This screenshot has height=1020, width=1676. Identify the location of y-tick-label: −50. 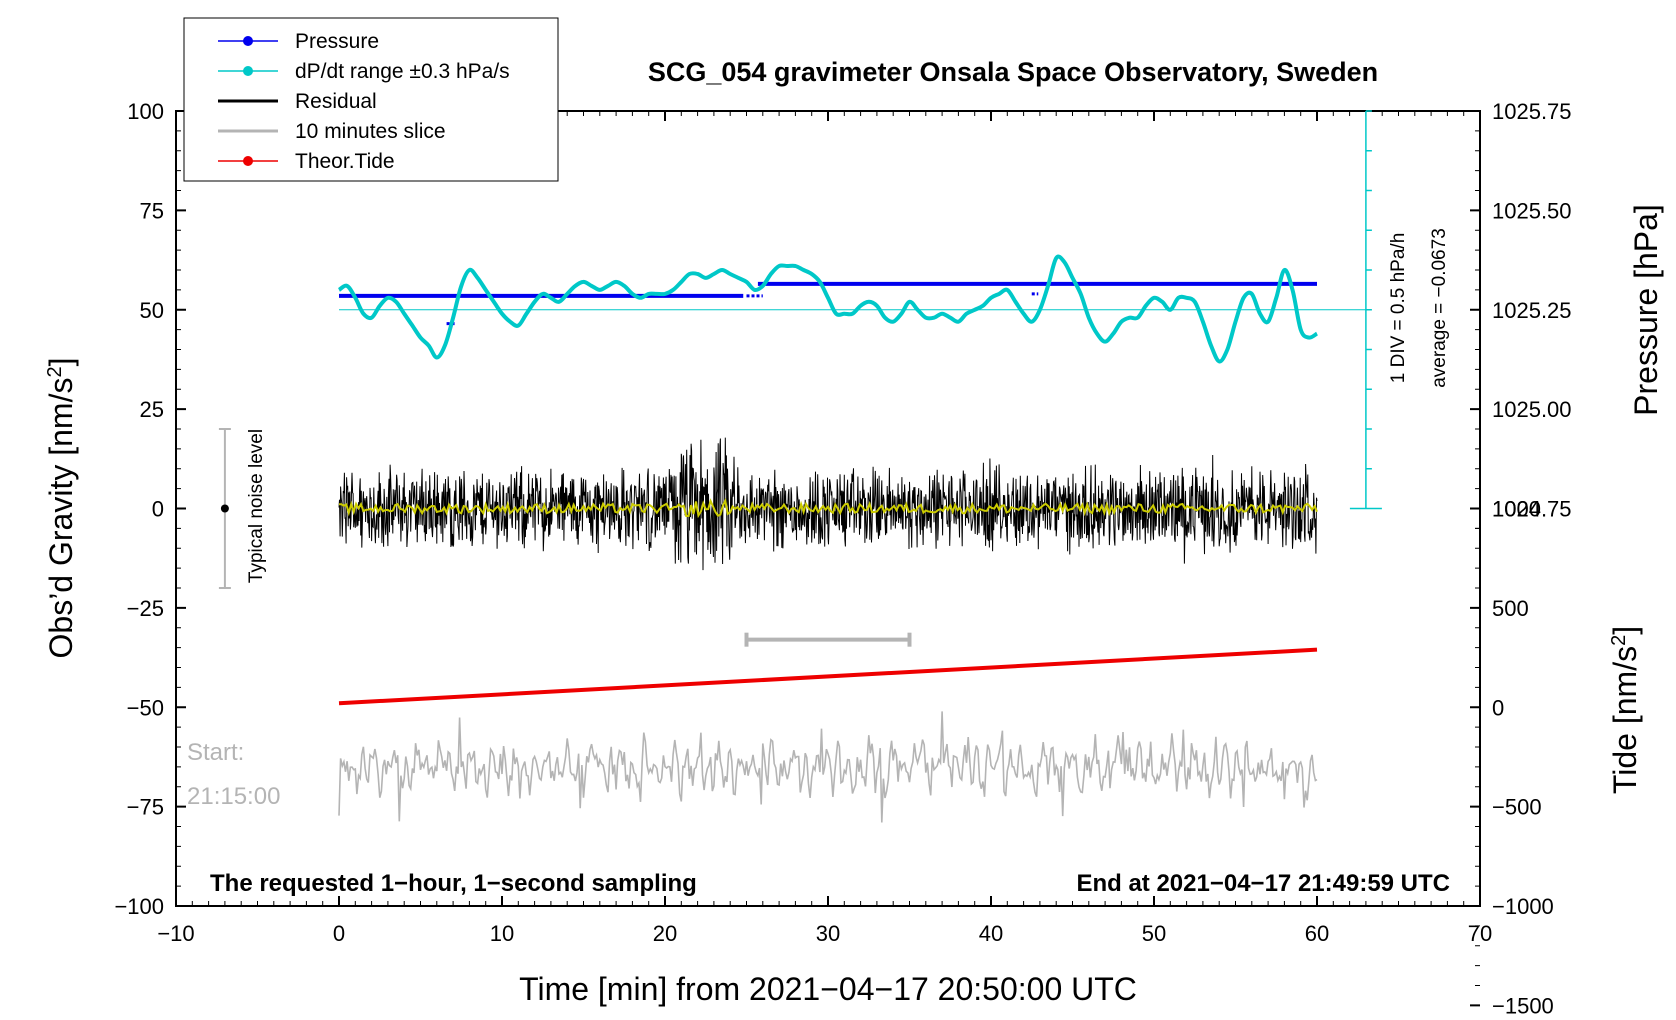
(145, 707).